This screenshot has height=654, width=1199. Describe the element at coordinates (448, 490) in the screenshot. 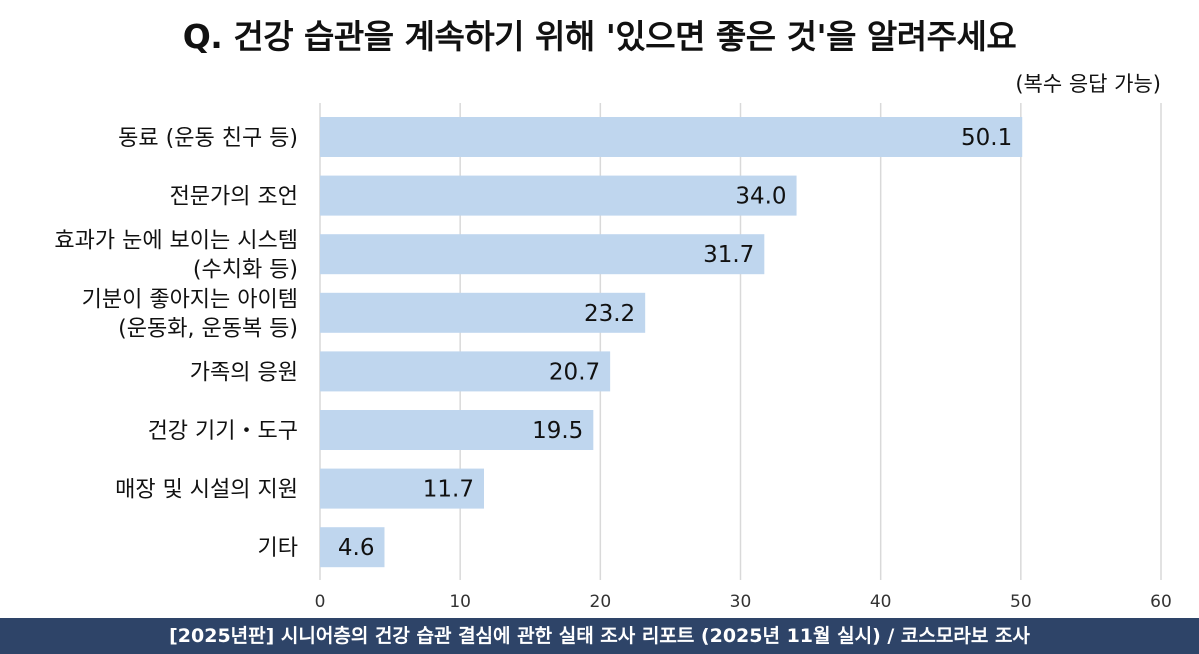

I see `bar-value-label: 11.7` at that location.